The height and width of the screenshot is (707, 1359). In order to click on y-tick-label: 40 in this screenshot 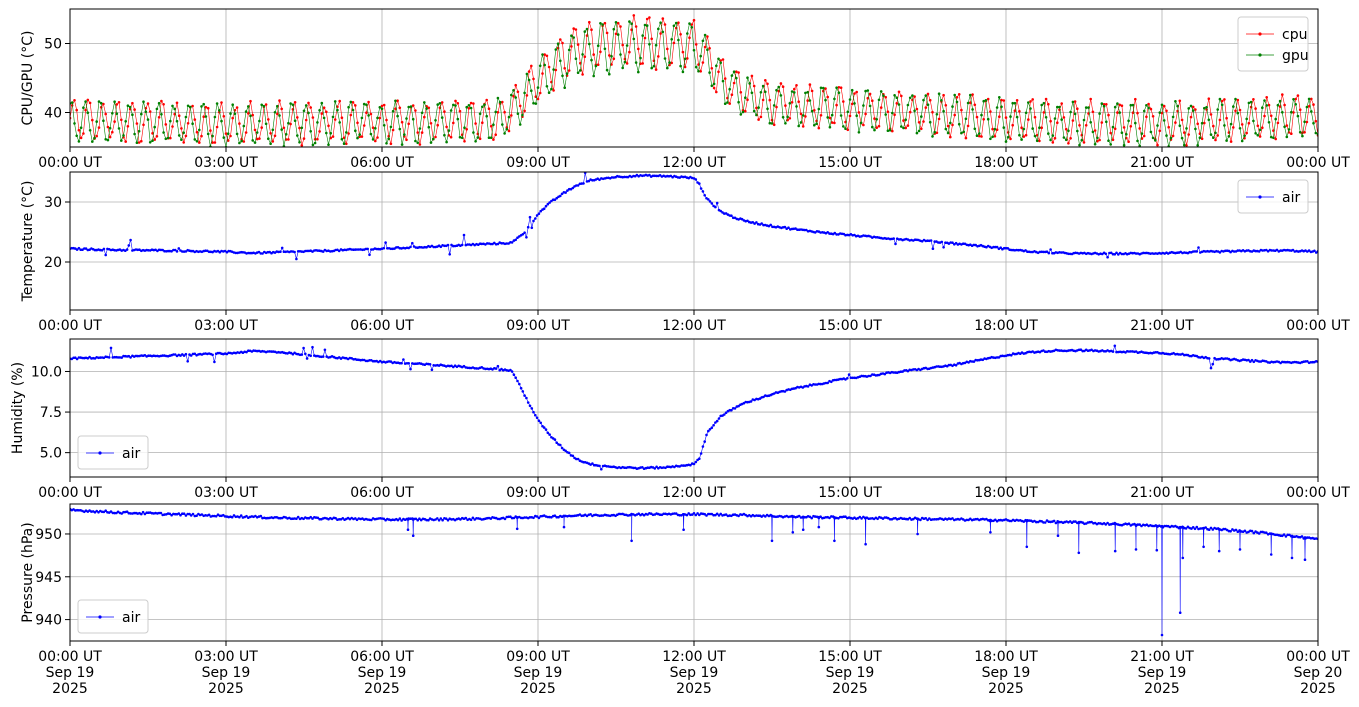, I will do `click(53, 114)`.